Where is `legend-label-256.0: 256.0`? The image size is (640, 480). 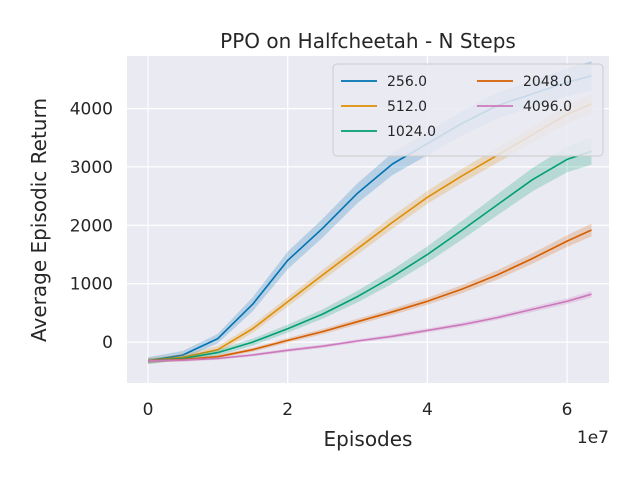
legend-label-256.0: 256.0 is located at coordinates (407, 82).